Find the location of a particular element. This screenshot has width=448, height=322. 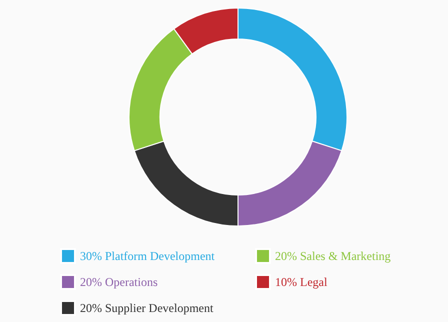

legend-label: 10% Legal is located at coordinates (301, 282).